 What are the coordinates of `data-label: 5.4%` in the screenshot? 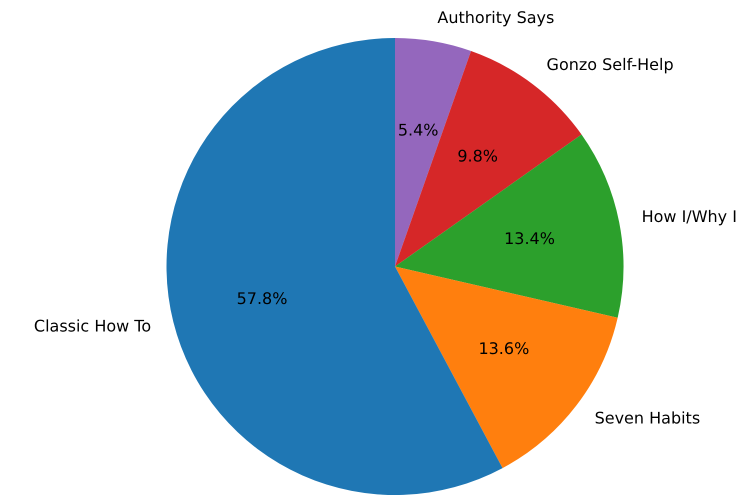 It's located at (418, 130).